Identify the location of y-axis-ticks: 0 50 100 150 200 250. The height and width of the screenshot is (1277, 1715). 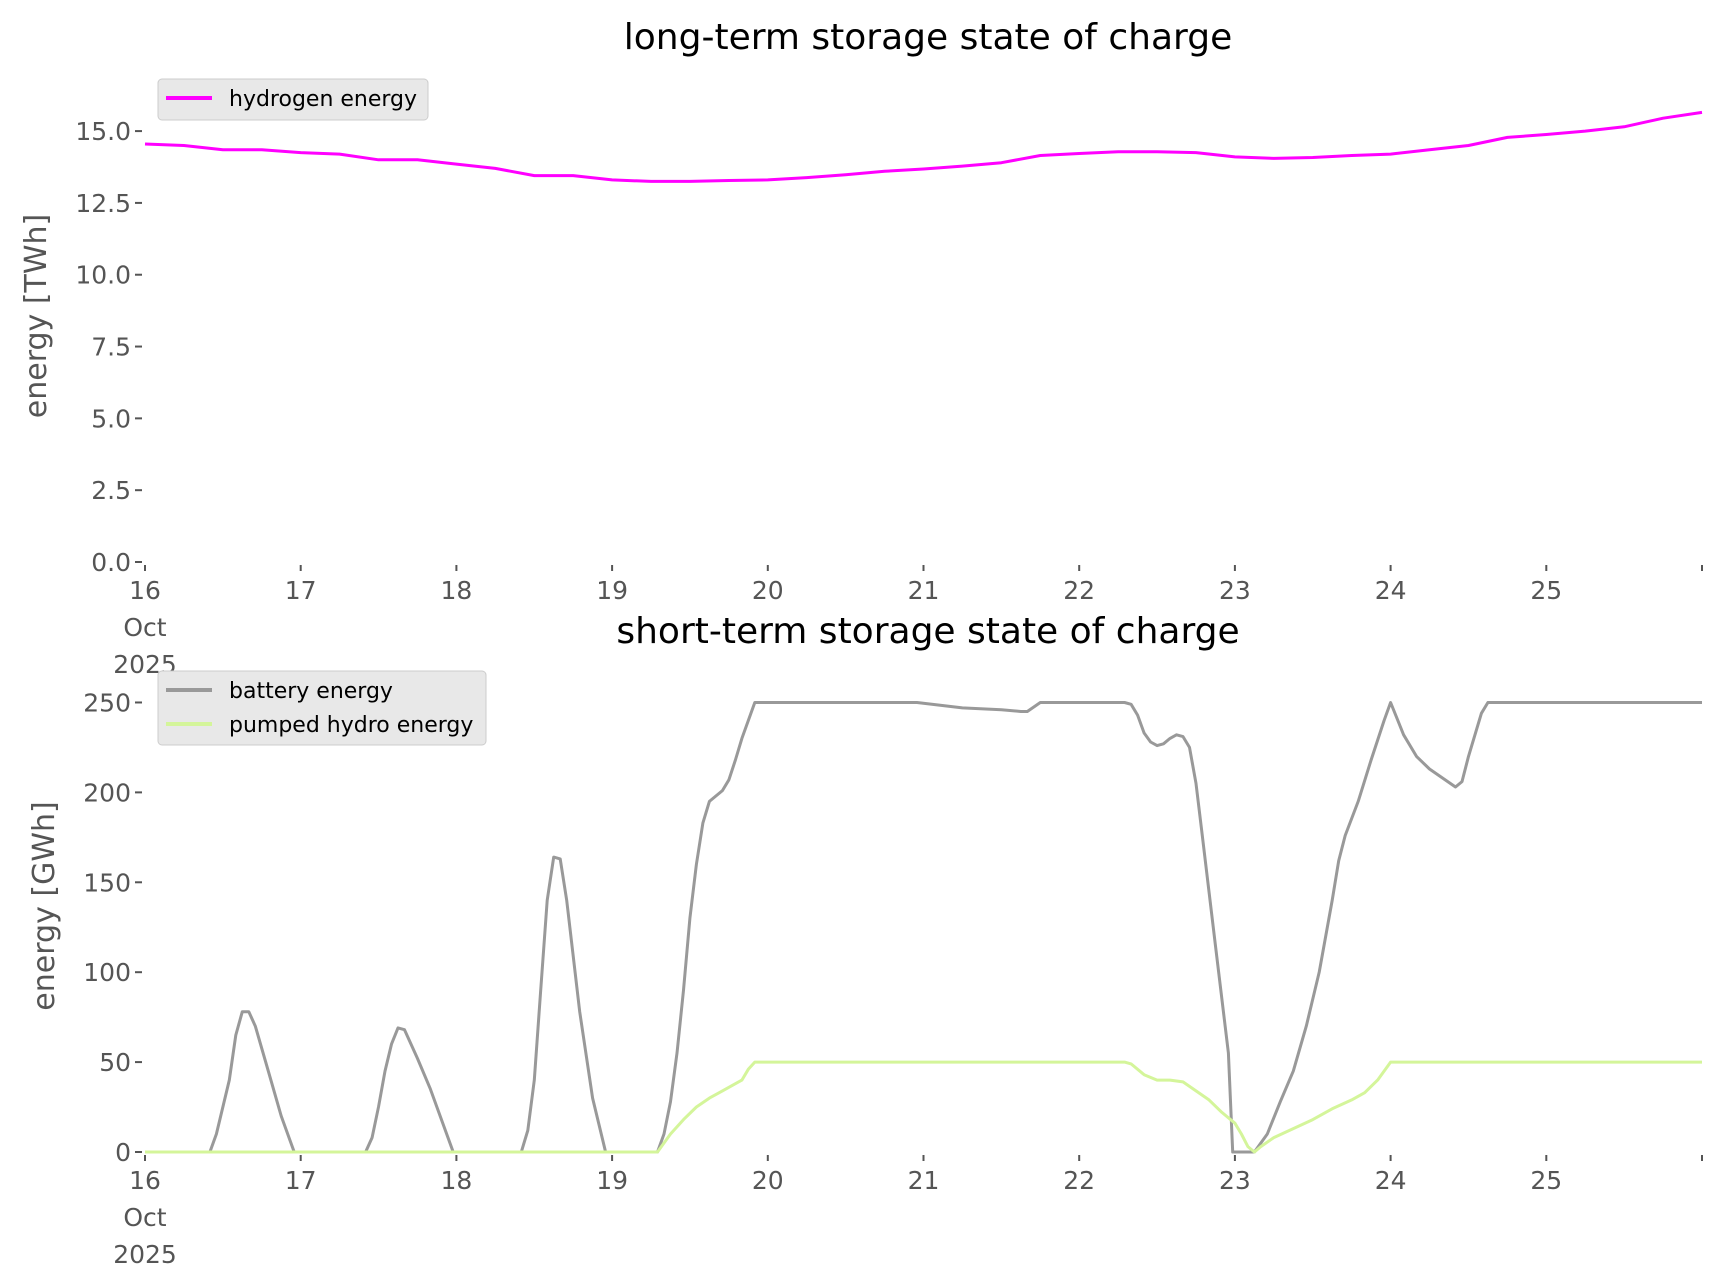
(112, 927).